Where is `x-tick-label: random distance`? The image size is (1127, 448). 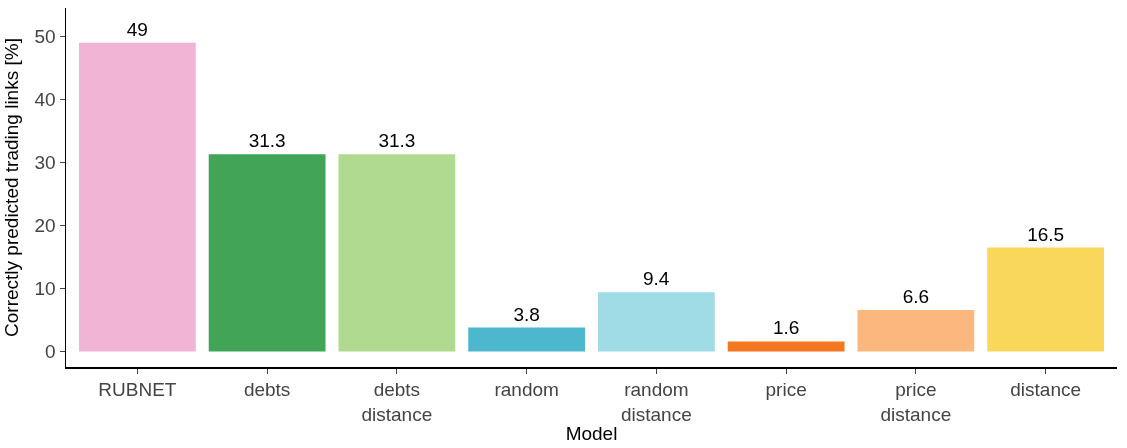 x-tick-label: random distance is located at coordinates (656, 402).